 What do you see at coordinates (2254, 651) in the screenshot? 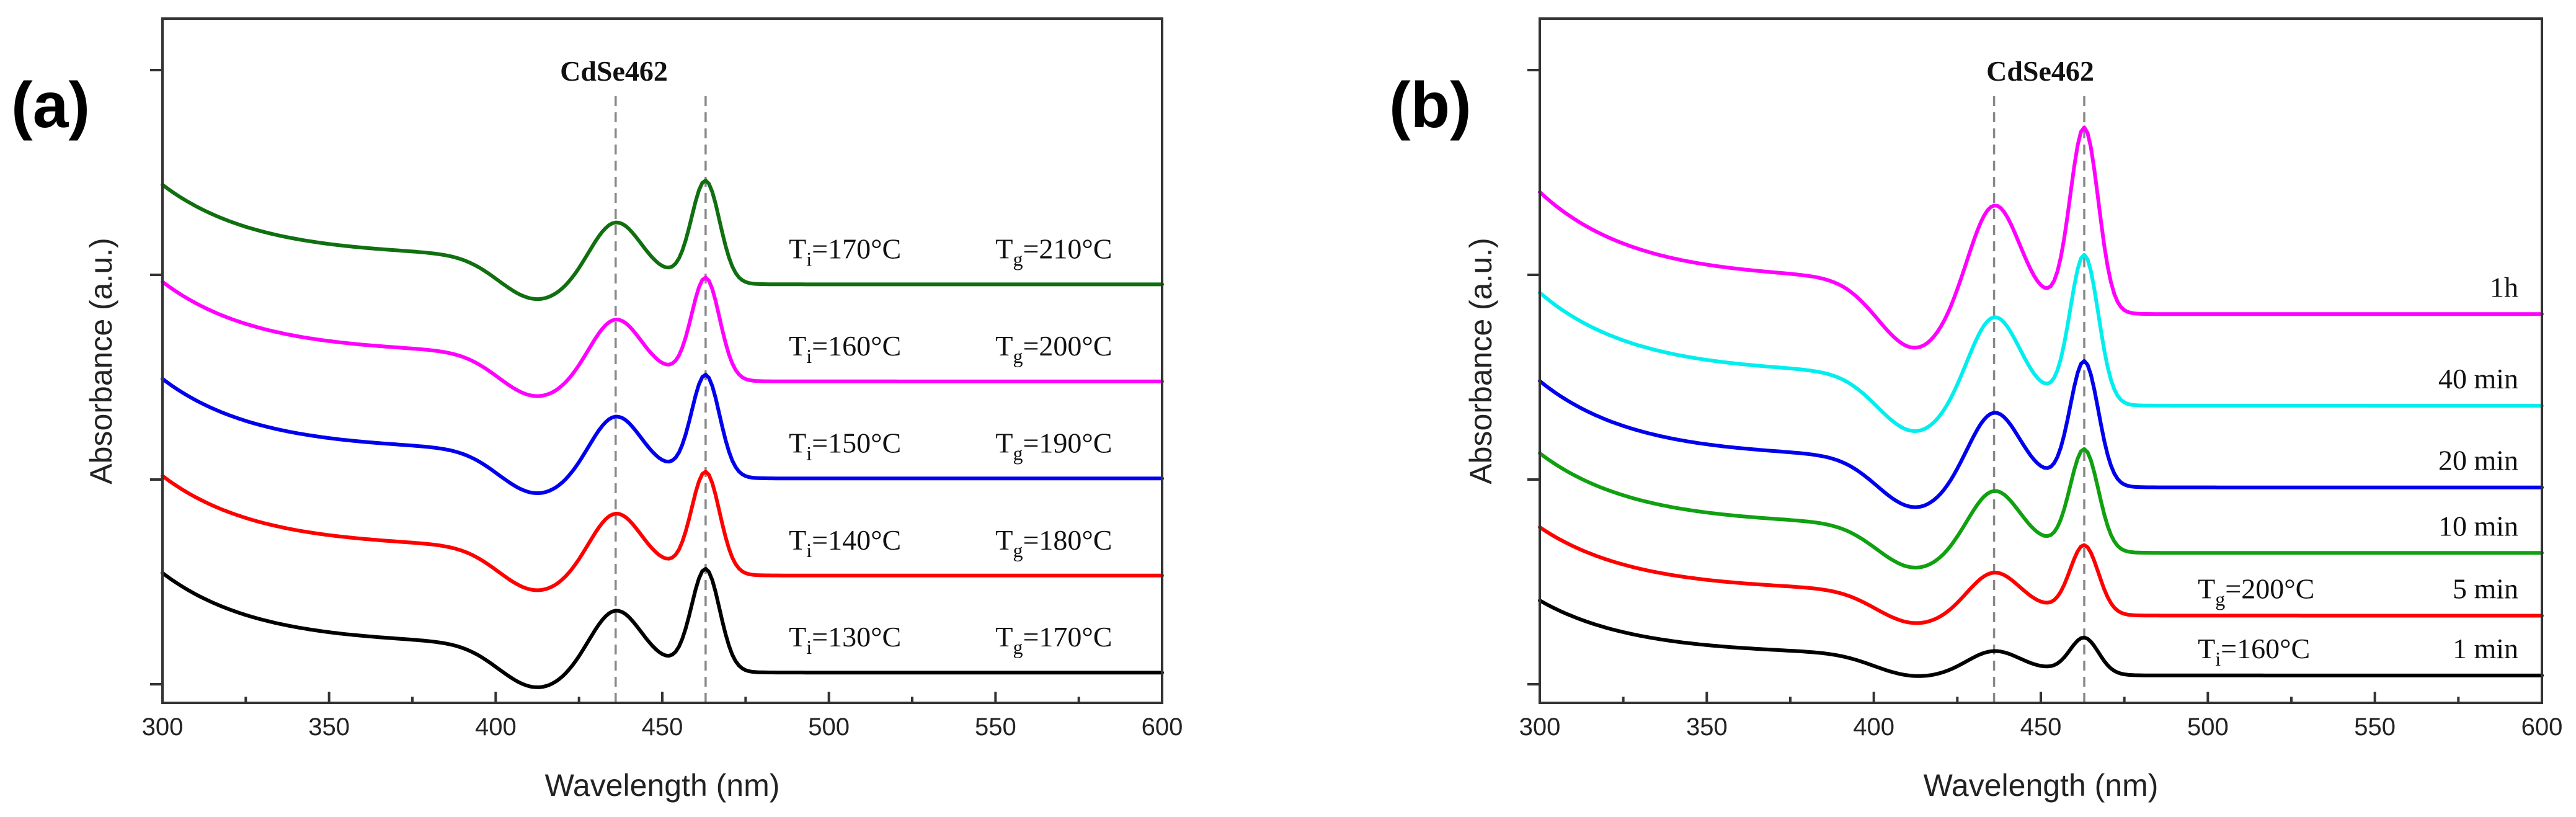
I see `condition-ti-label: Ti=160°C` at bounding box center [2254, 651].